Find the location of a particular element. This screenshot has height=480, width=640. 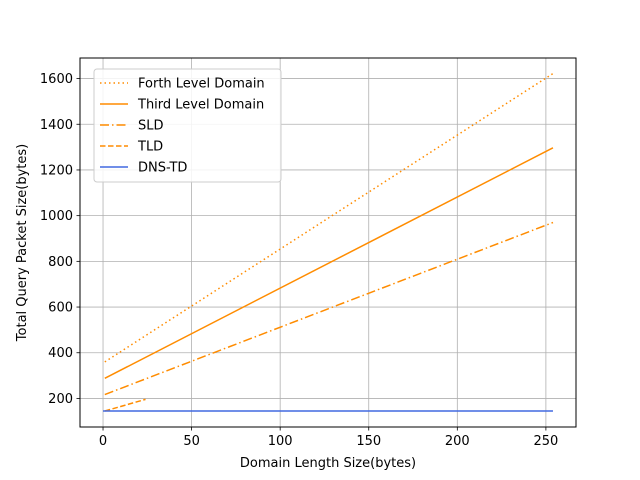

legend-label-5: DNS-TD is located at coordinates (162, 168).